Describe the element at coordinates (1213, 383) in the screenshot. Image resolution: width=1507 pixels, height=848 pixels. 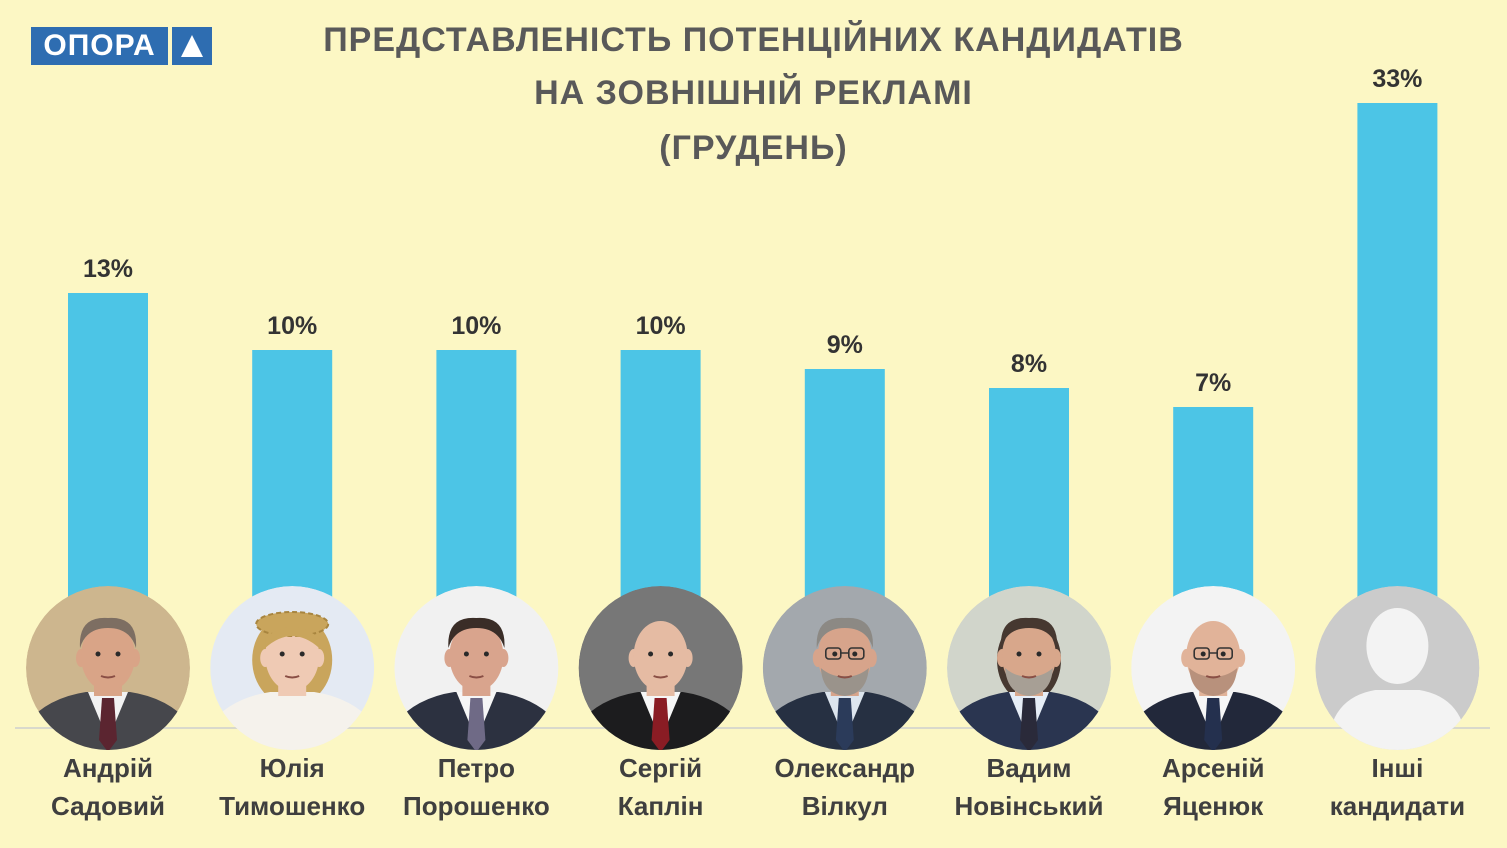
I see `data-label: 7%` at that location.